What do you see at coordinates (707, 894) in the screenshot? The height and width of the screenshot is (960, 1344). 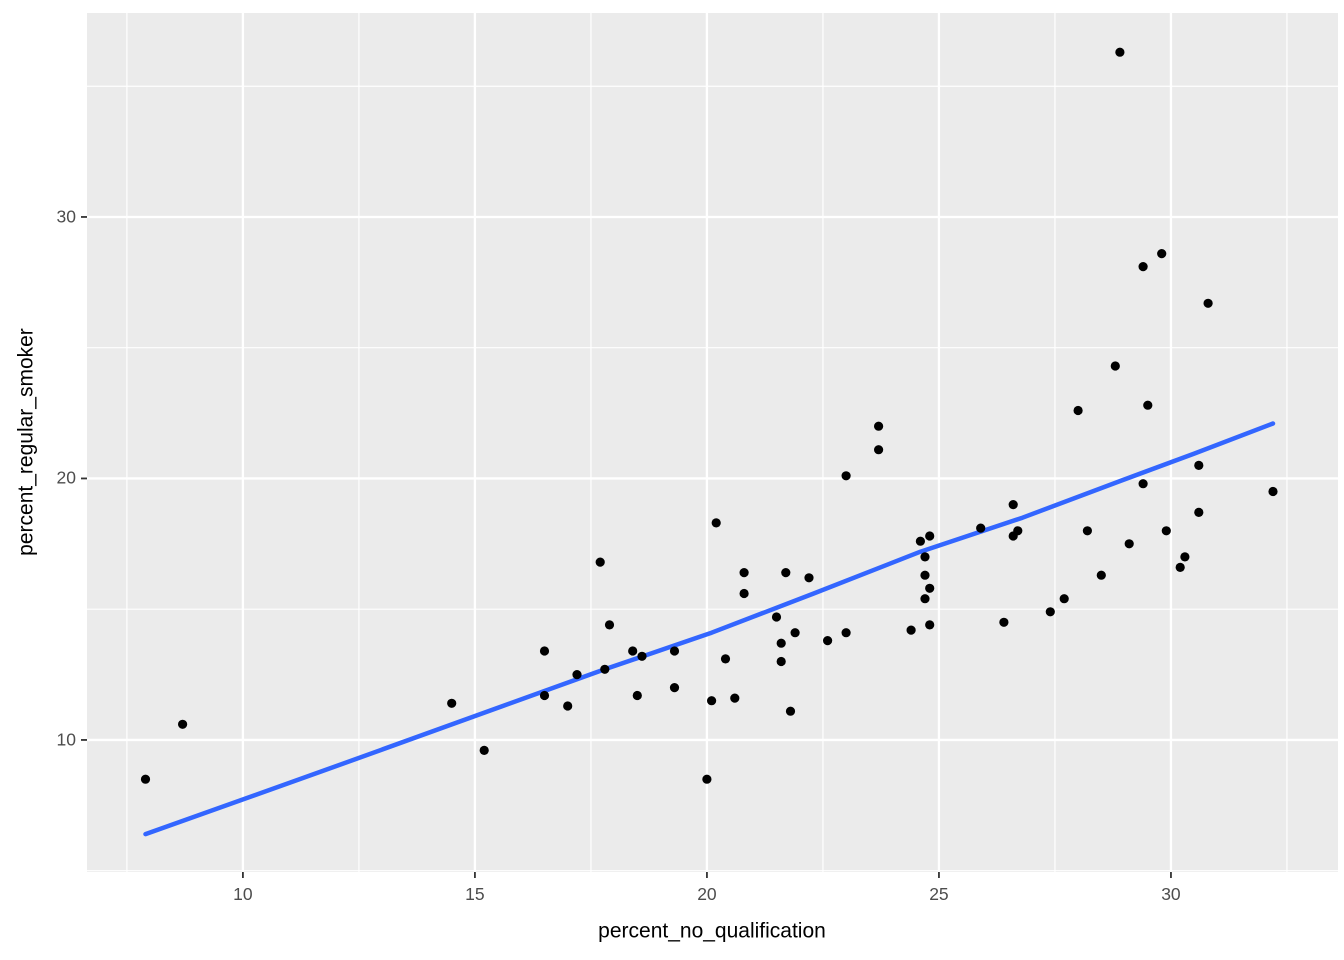 I see `x-tick-label: 20` at bounding box center [707, 894].